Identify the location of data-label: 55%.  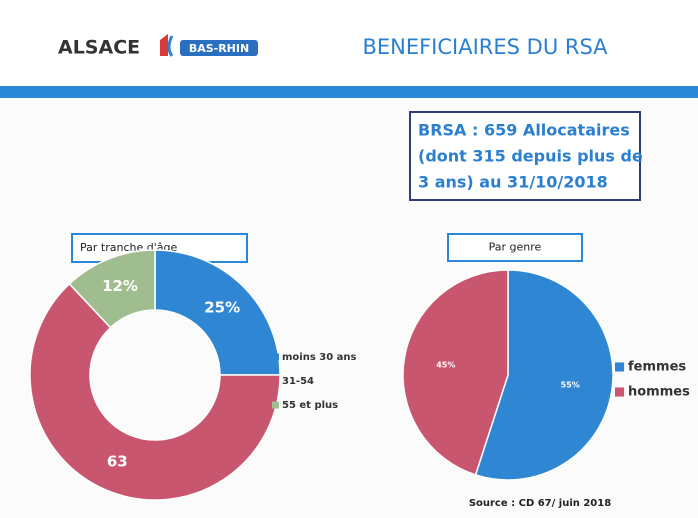
(570, 384).